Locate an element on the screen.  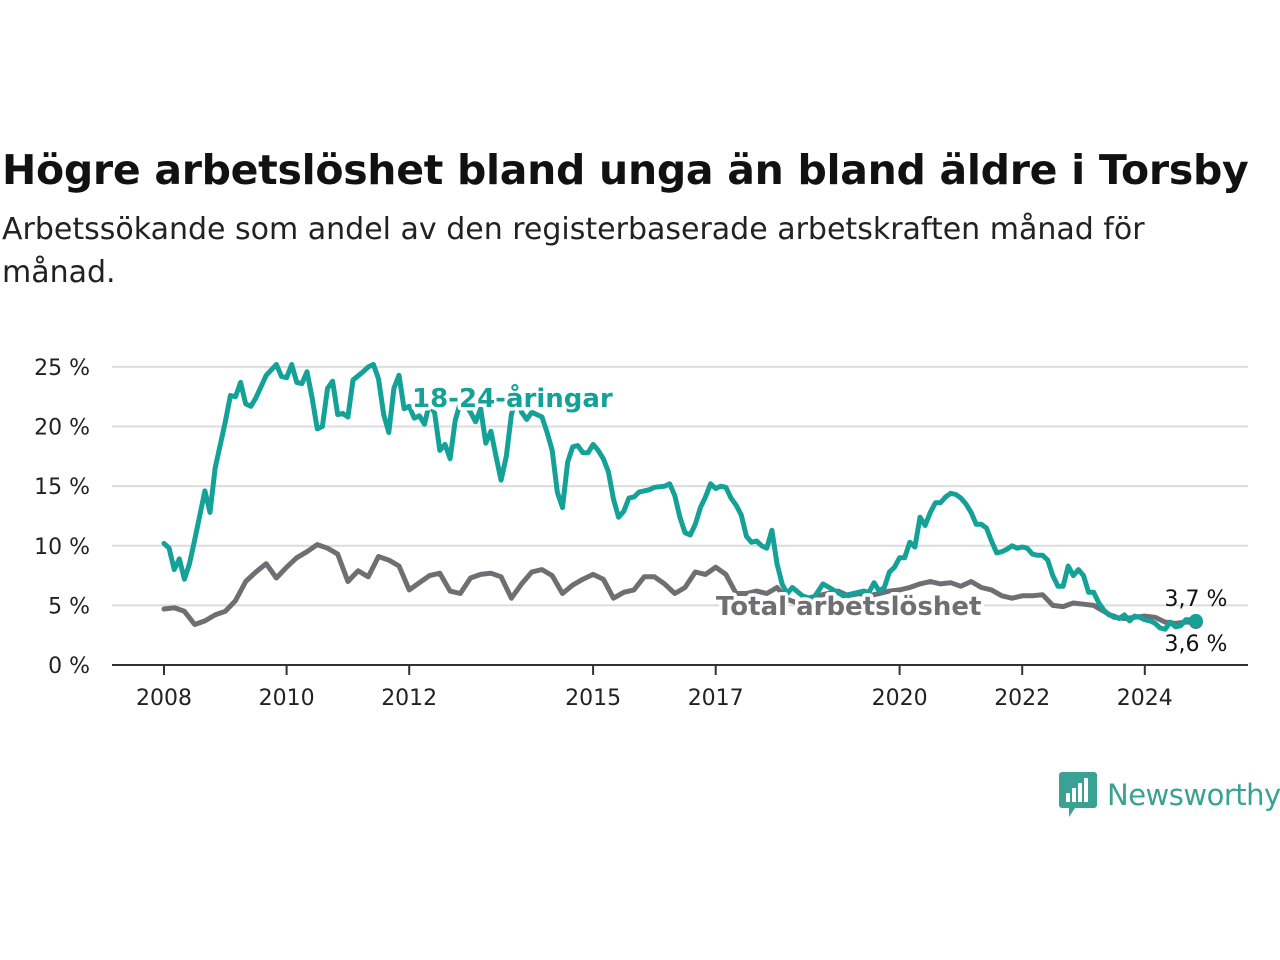
end-value-label-youth: 3,7 % is located at coordinates (1196, 599).